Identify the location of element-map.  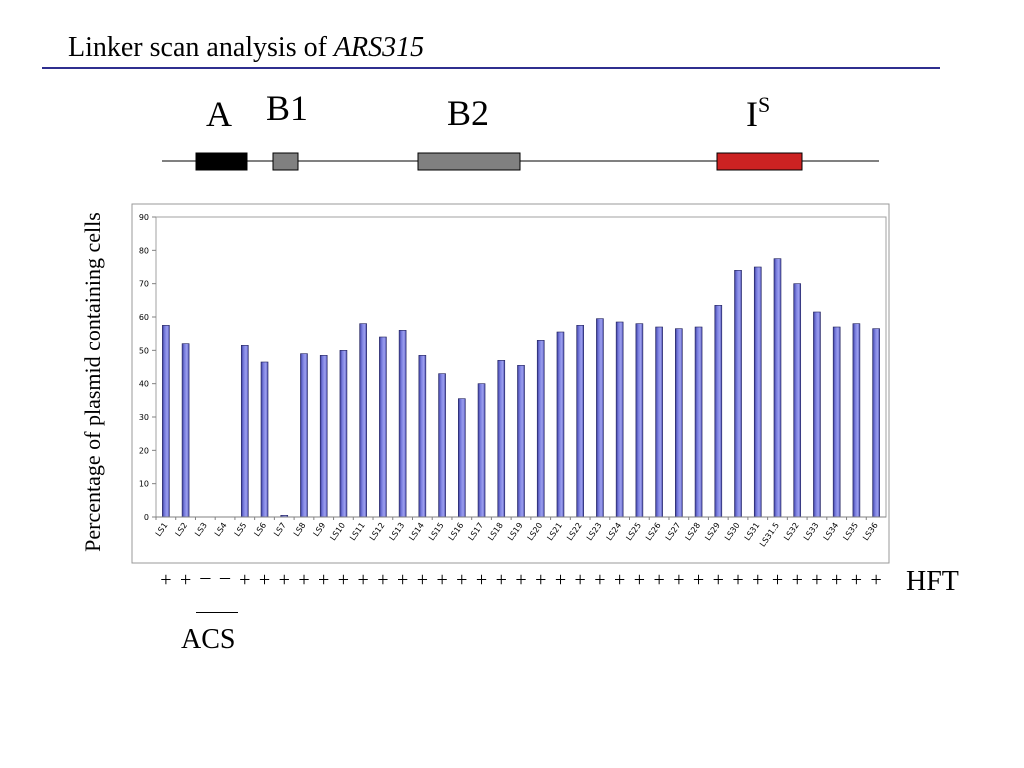
(520, 161).